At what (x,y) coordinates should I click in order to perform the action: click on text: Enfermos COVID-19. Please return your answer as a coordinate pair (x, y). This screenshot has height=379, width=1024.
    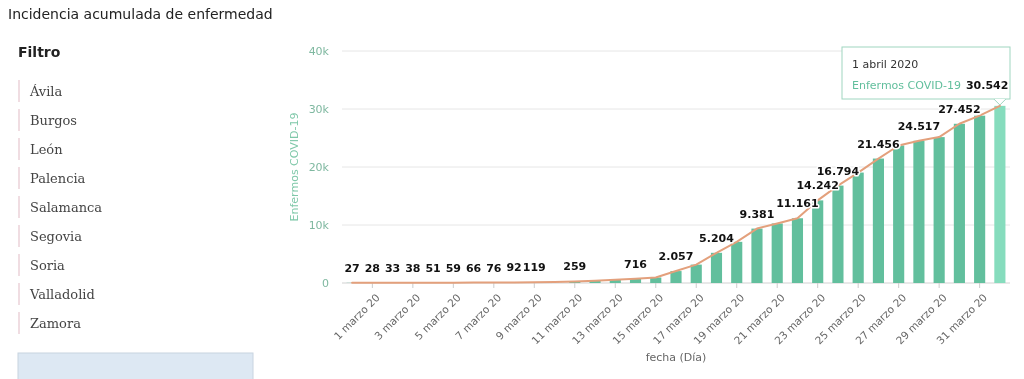
    Looking at the image, I should click on (906, 85).